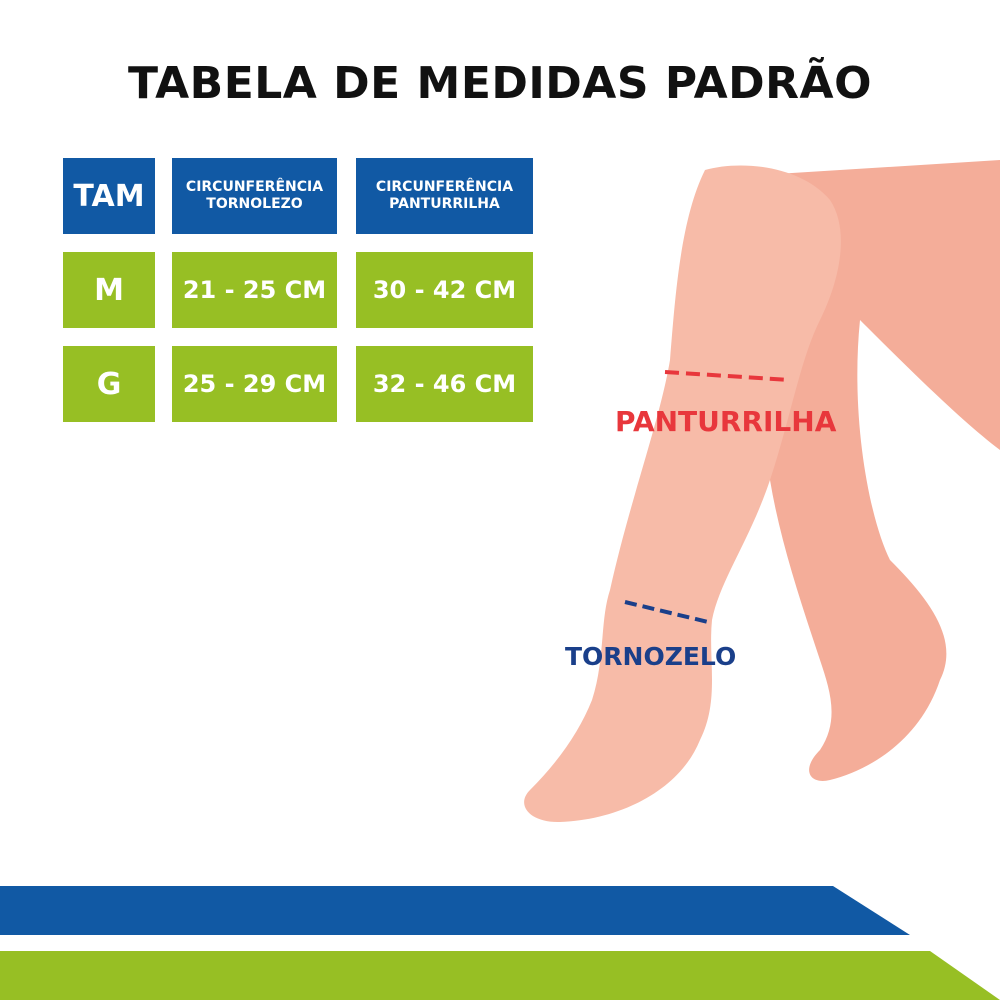  I want to click on header-size: TAM, so click(109, 196).